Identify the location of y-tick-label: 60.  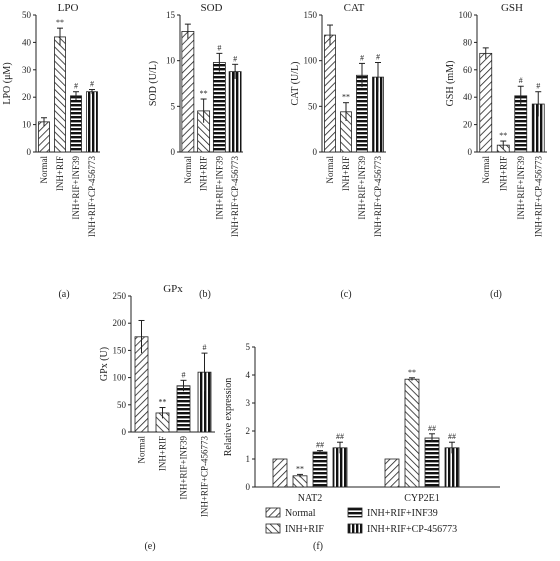
(468, 70).